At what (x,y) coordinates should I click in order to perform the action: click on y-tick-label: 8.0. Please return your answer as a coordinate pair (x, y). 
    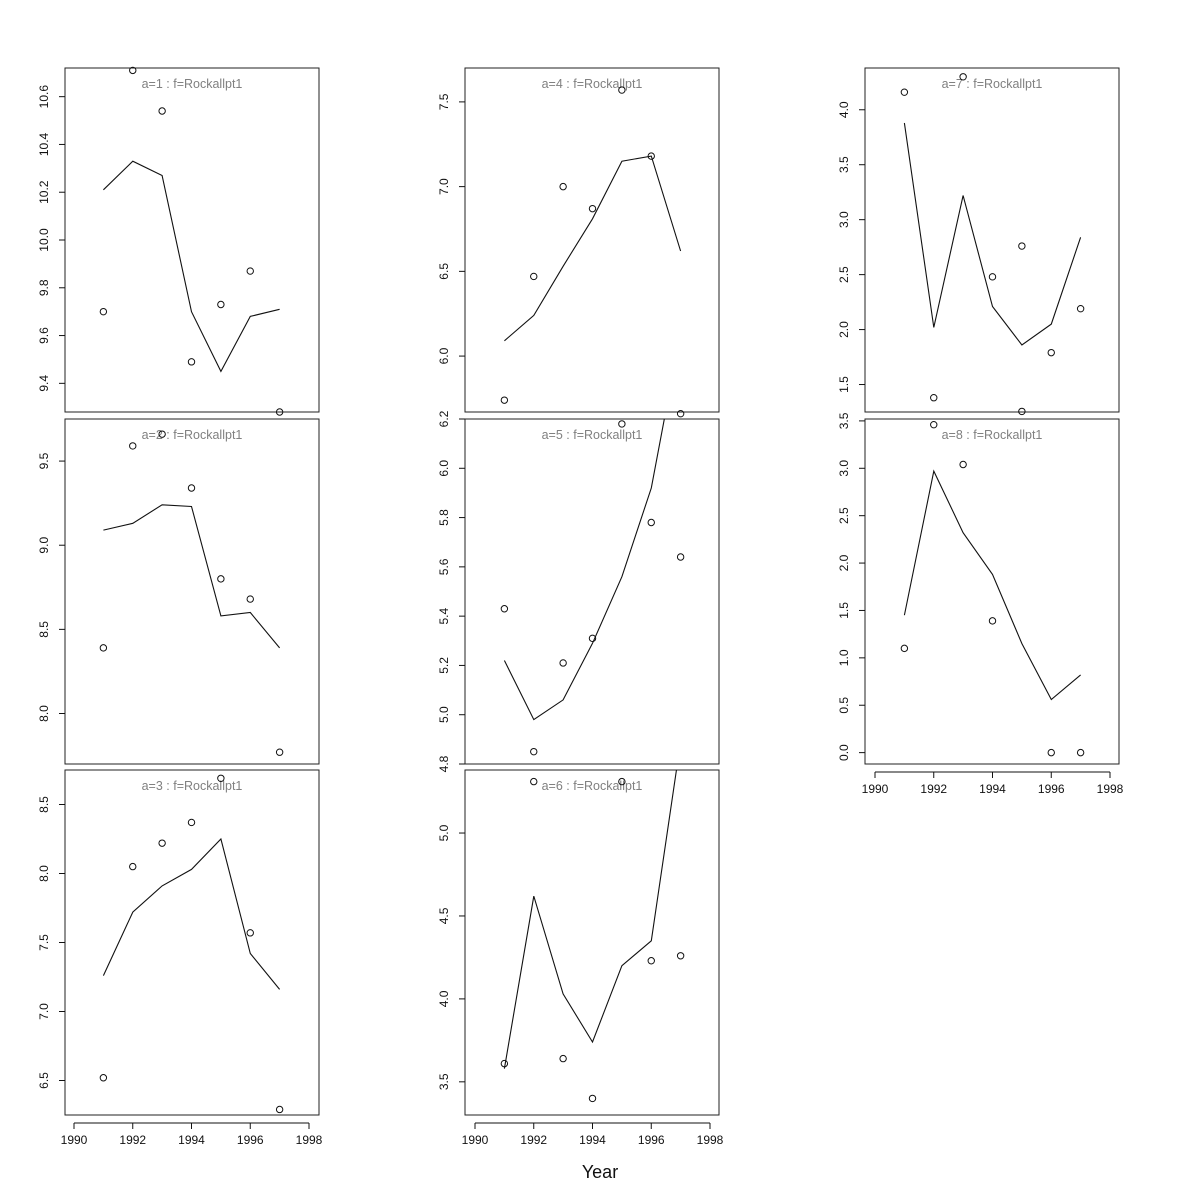
    Looking at the image, I should click on (44, 873).